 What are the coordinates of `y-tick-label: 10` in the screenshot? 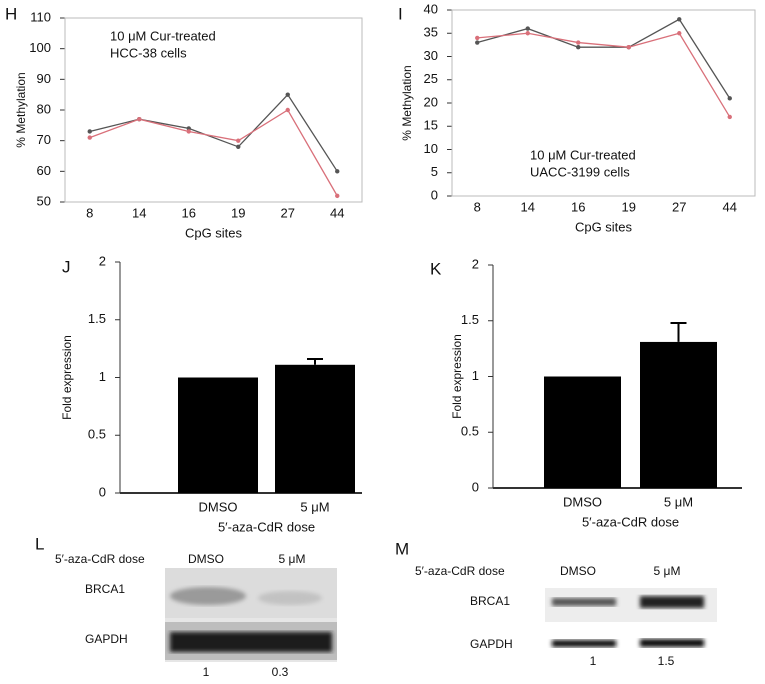 It's located at (431, 148).